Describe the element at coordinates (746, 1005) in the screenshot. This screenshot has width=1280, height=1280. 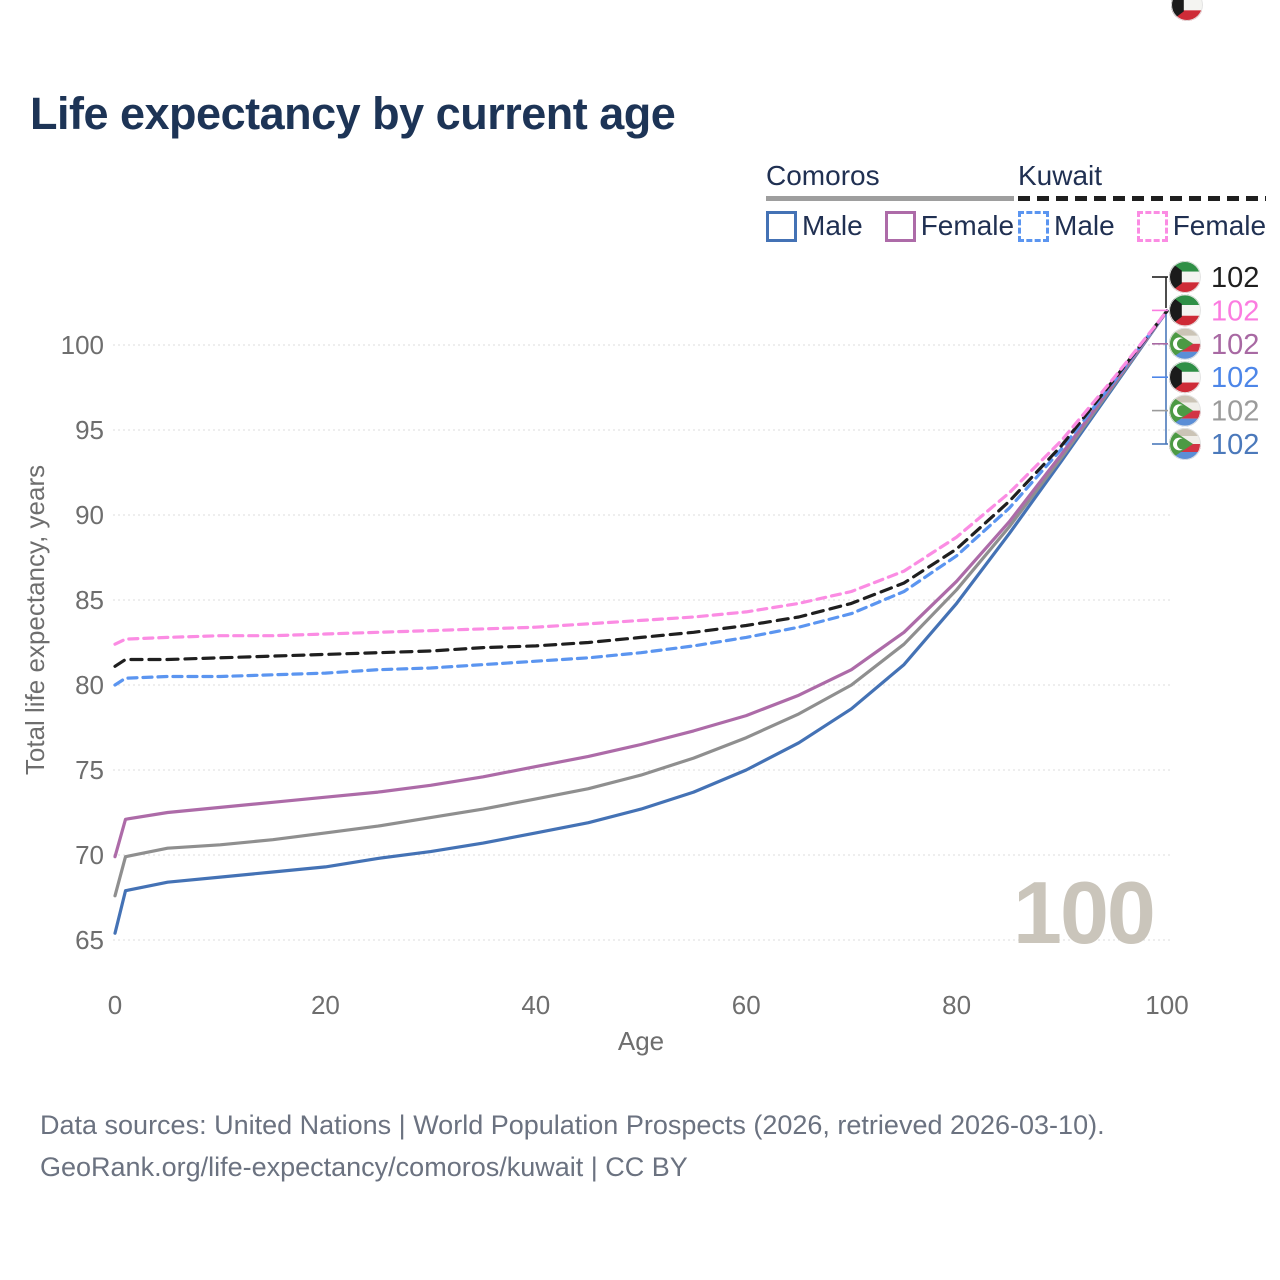
I see `x-tick-label: 60` at that location.